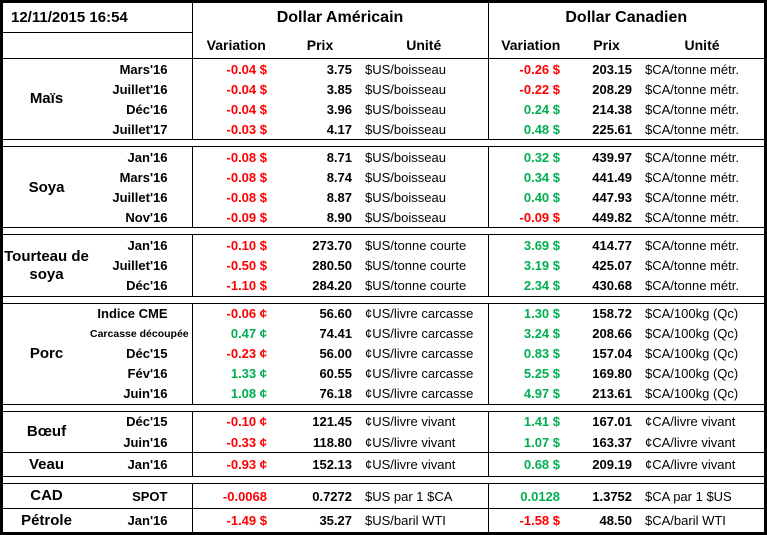 The height and width of the screenshot is (535, 767). Describe the element at coordinates (607, 421) in the screenshot. I see `ca-price-cell: 167.01` at that location.